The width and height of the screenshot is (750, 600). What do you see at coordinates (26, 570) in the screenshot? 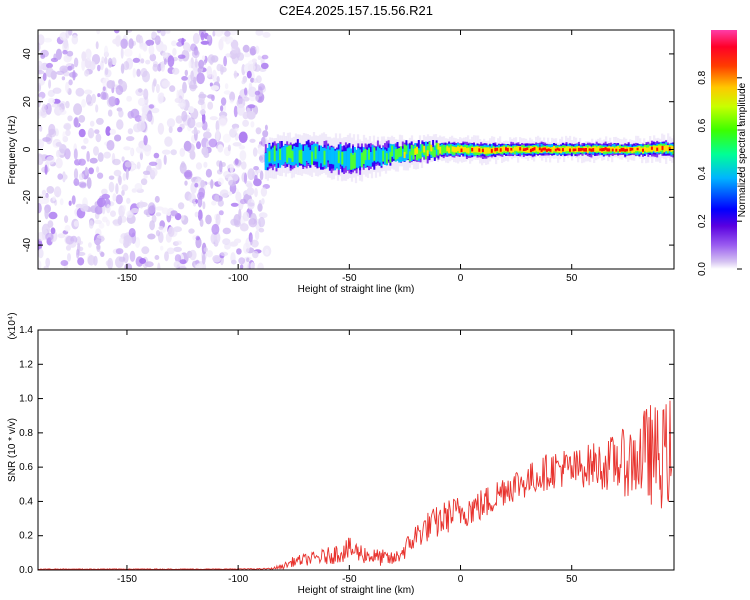
I see `y-tick-label: 0.0` at bounding box center [26, 570].